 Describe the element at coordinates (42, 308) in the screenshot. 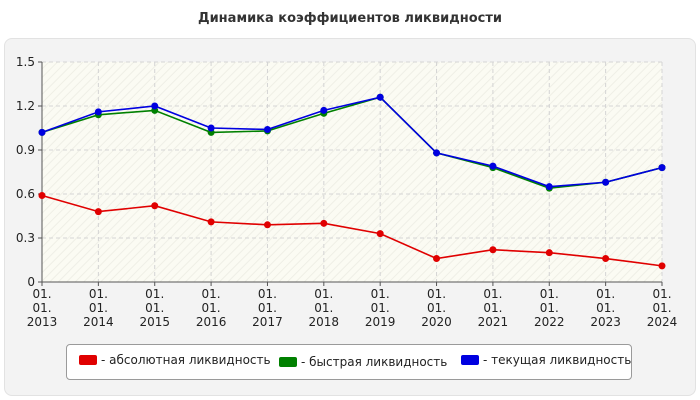

I see `x-tick-label: 01. 01. 2013` at that location.